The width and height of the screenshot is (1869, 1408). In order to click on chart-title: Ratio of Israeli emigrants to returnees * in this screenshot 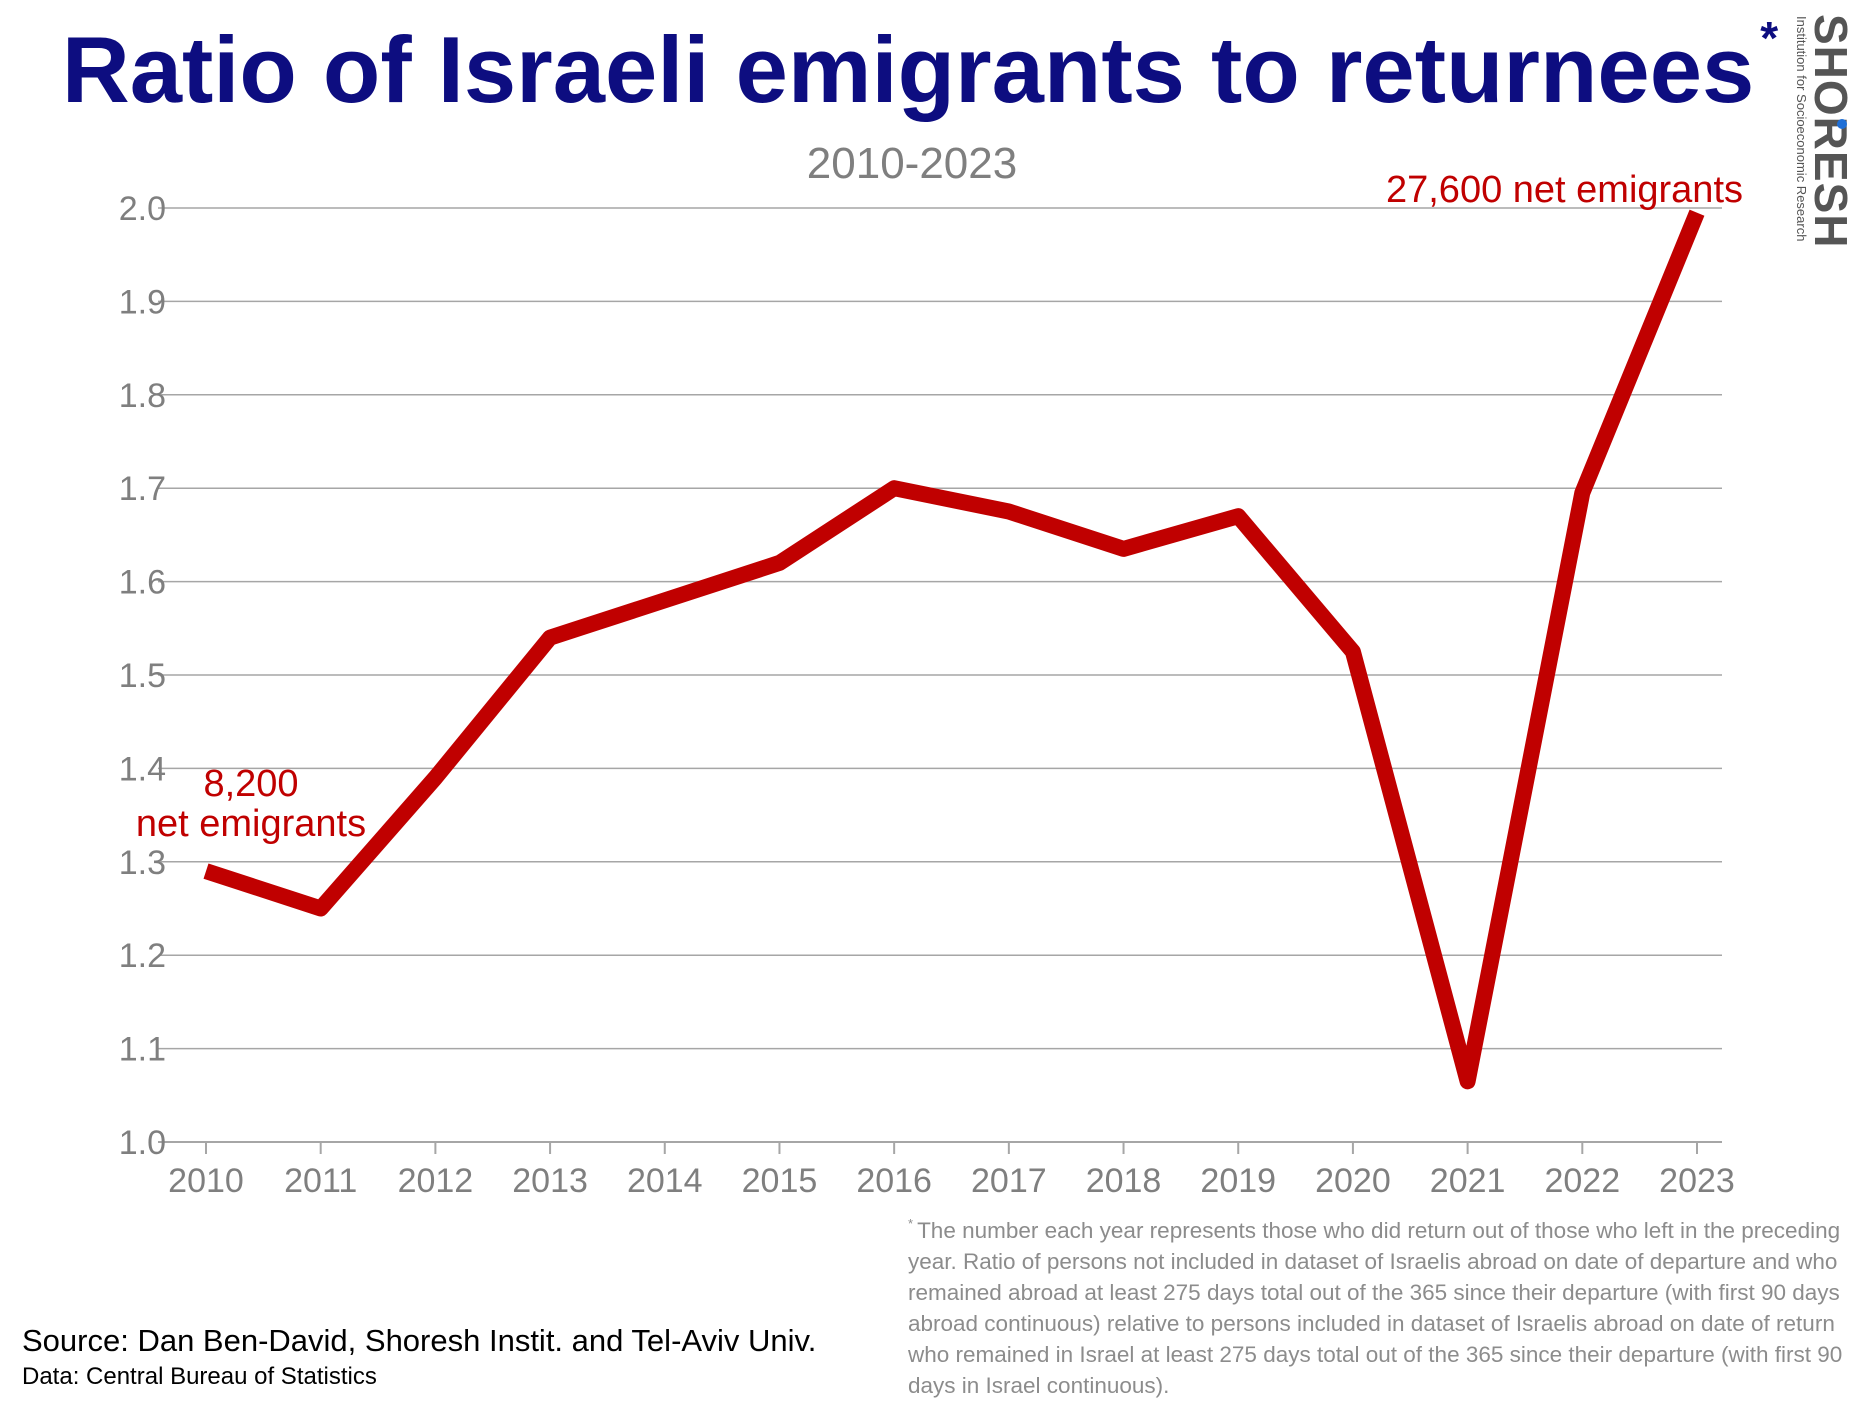, I will do `click(920, 69)`.